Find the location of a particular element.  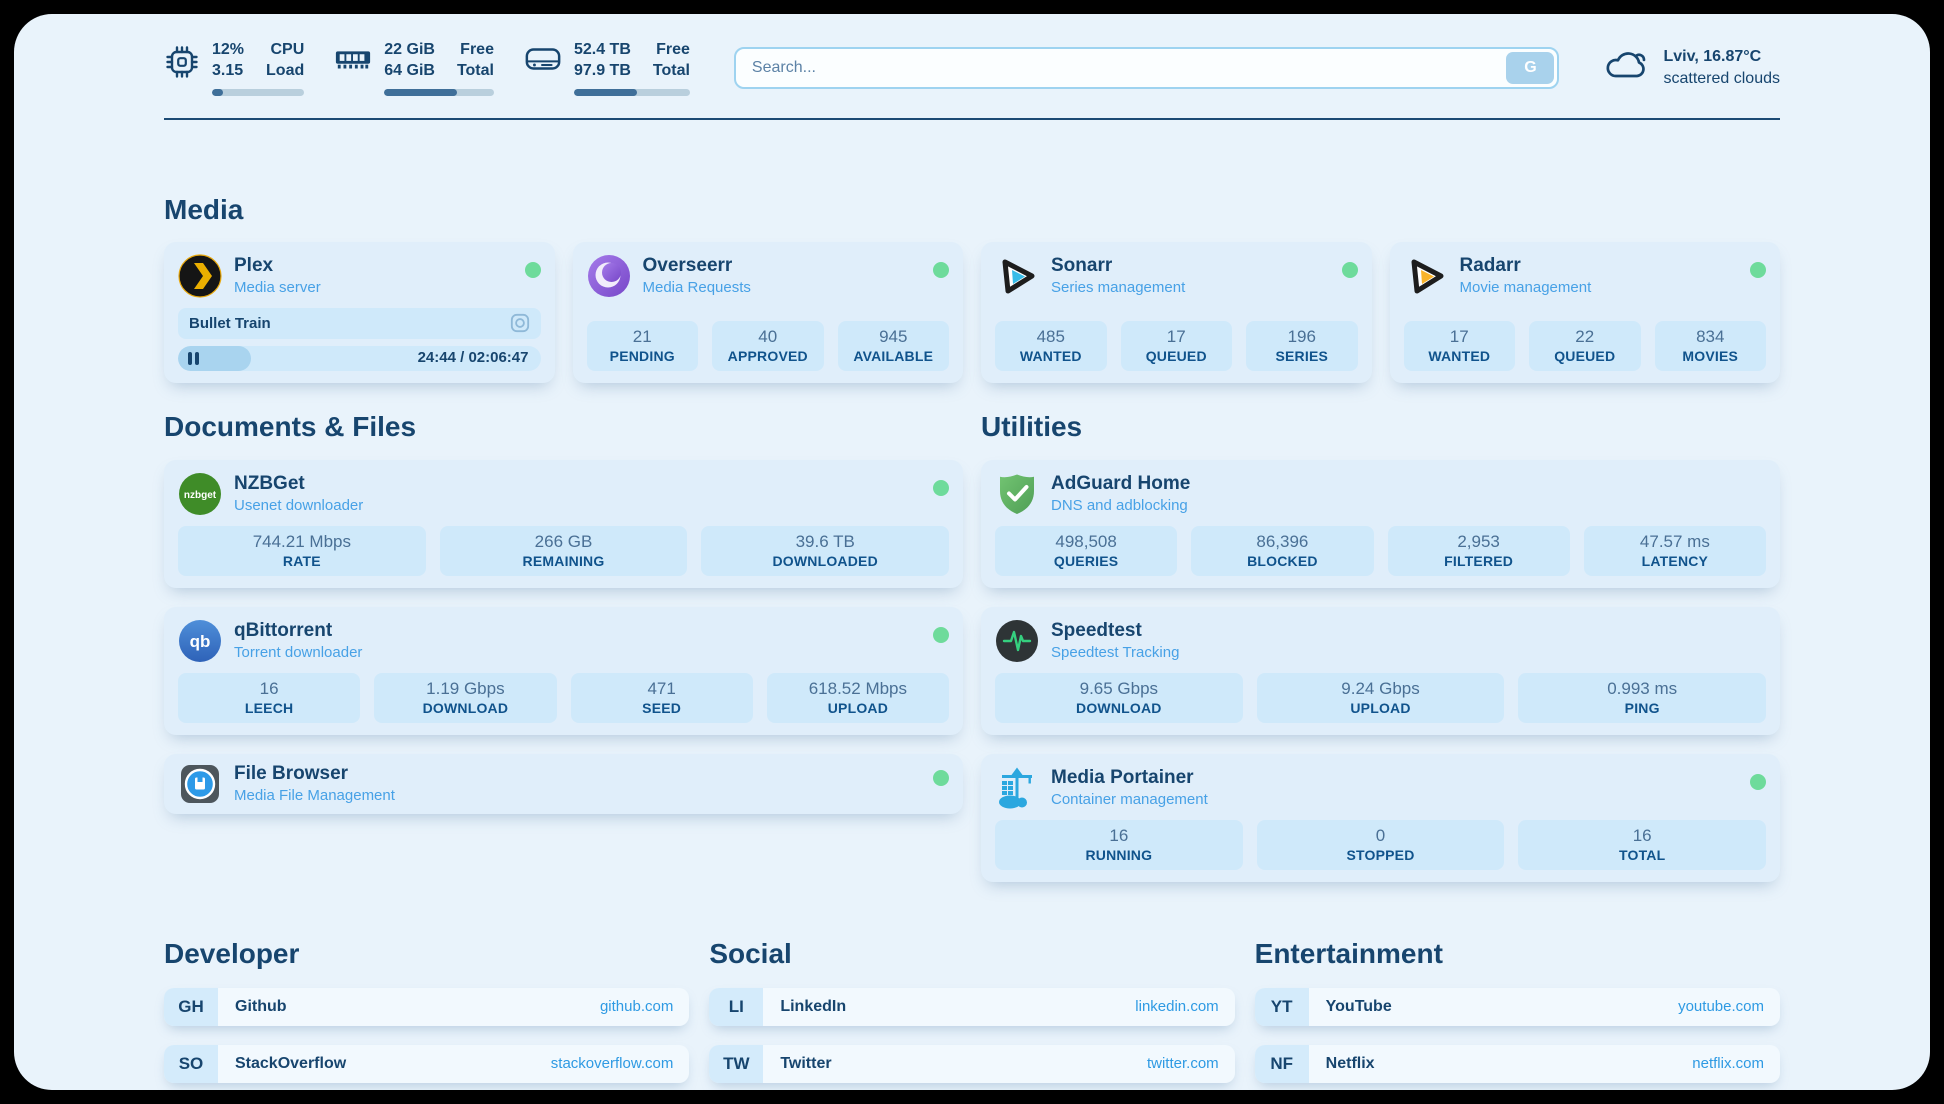

stat-value: 21 is located at coordinates (642, 336).